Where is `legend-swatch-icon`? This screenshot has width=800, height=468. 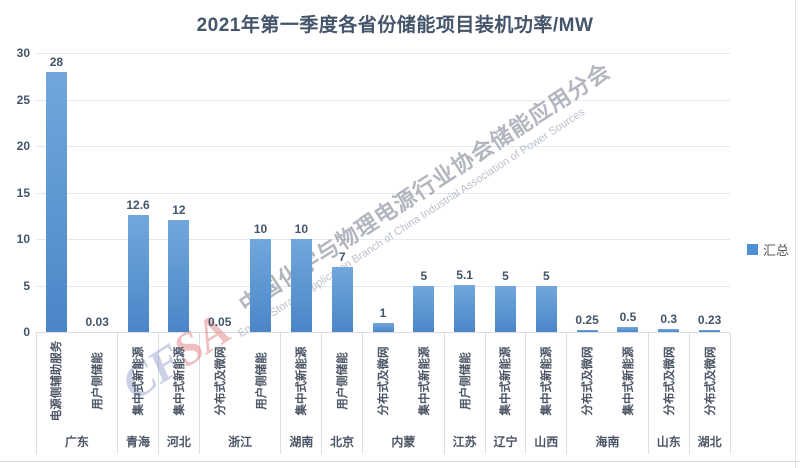 legend-swatch-icon is located at coordinates (752, 249).